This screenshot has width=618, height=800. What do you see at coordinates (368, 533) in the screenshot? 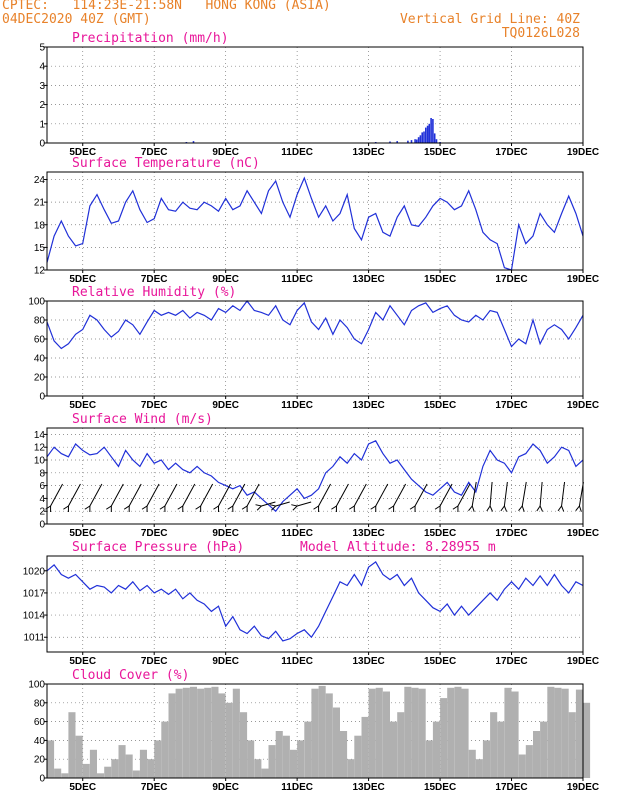
I see `wind-xtick-label: 13DEC` at bounding box center [368, 533].